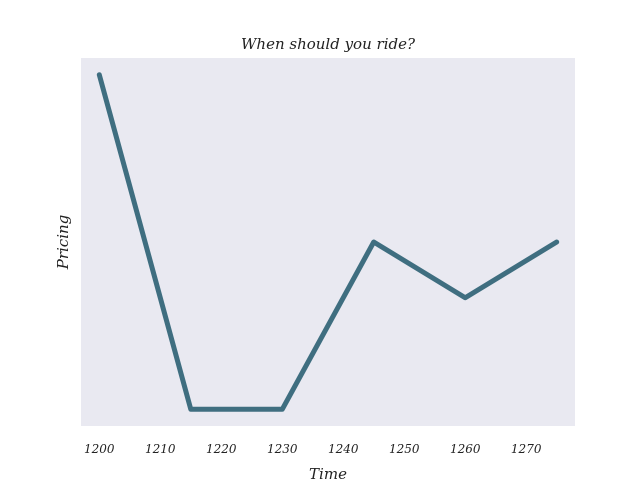 This screenshot has width=640, height=480. Describe the element at coordinates (99, 449) in the screenshot. I see `x-tick-label: 1200` at that location.